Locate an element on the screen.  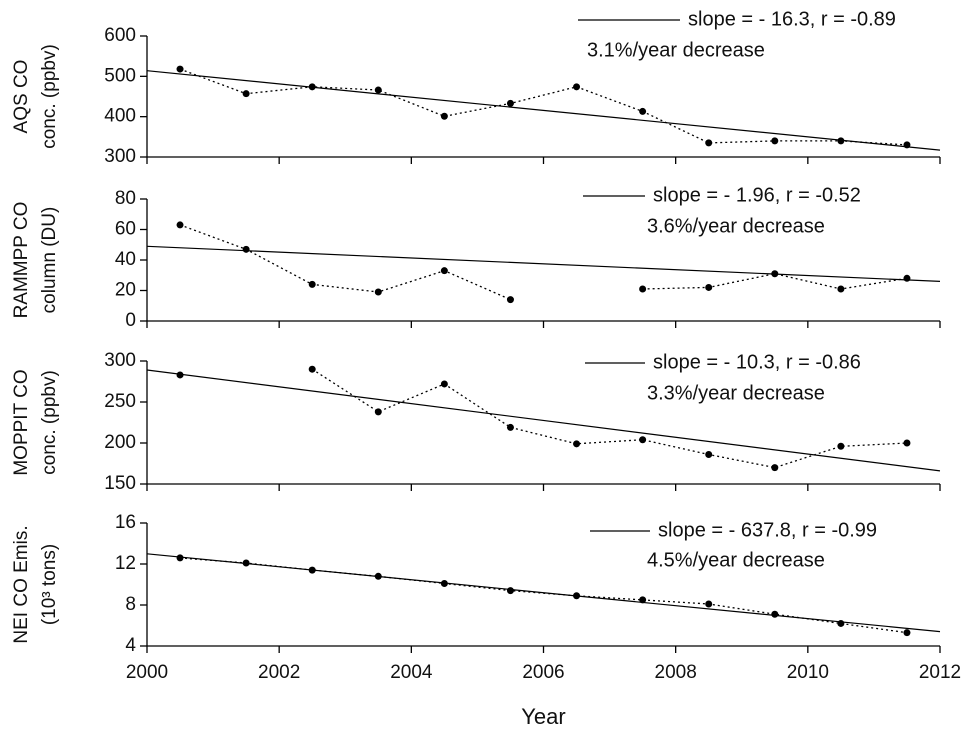
x-tick-label: 2010 is located at coordinates (808, 672).